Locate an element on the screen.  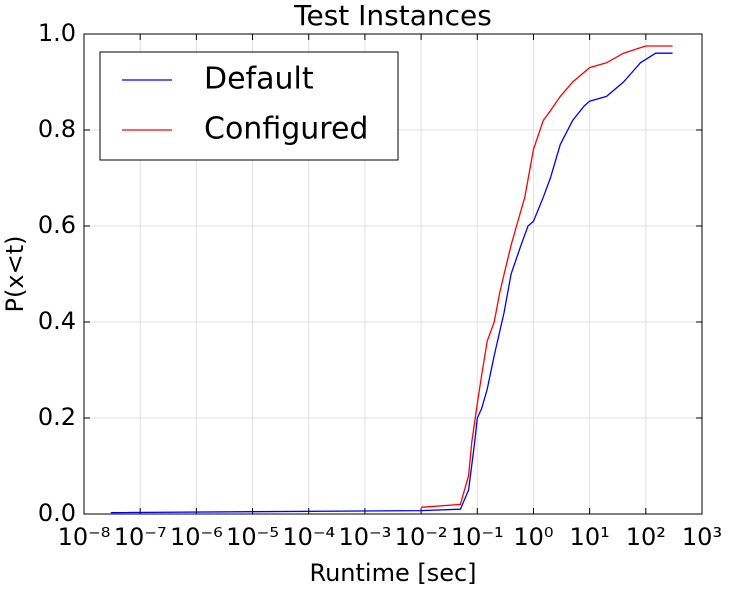
y-tick-label: 0.2 is located at coordinates (57, 417).